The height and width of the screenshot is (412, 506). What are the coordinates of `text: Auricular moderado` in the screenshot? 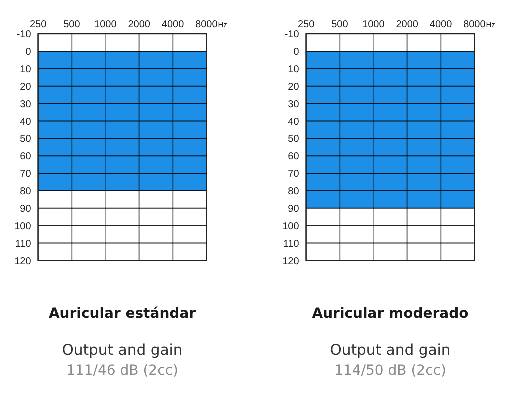 It's located at (391, 314).